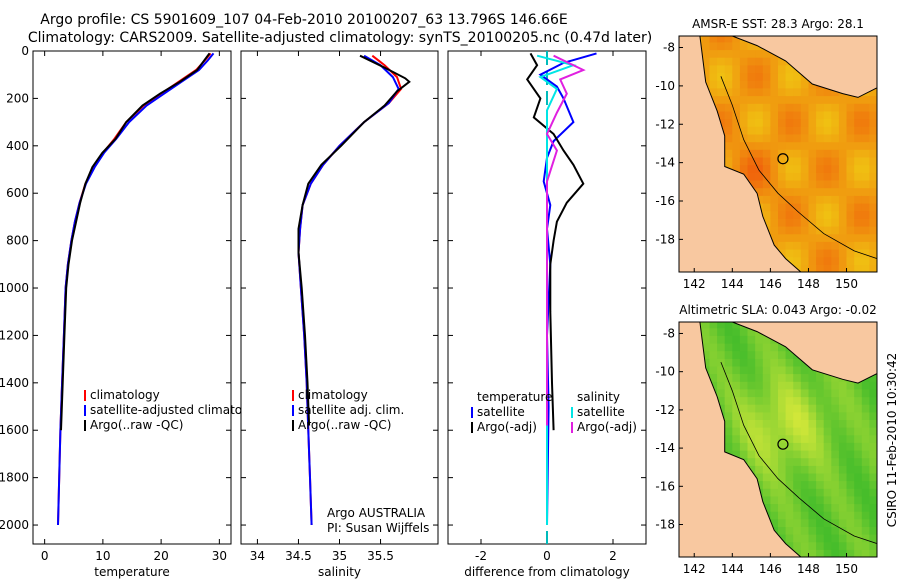 Image resolution: width=900 pixels, height=580 pixels. Describe the element at coordinates (339, 556) in the screenshot. I see `x-tick-label: 35` at that location.